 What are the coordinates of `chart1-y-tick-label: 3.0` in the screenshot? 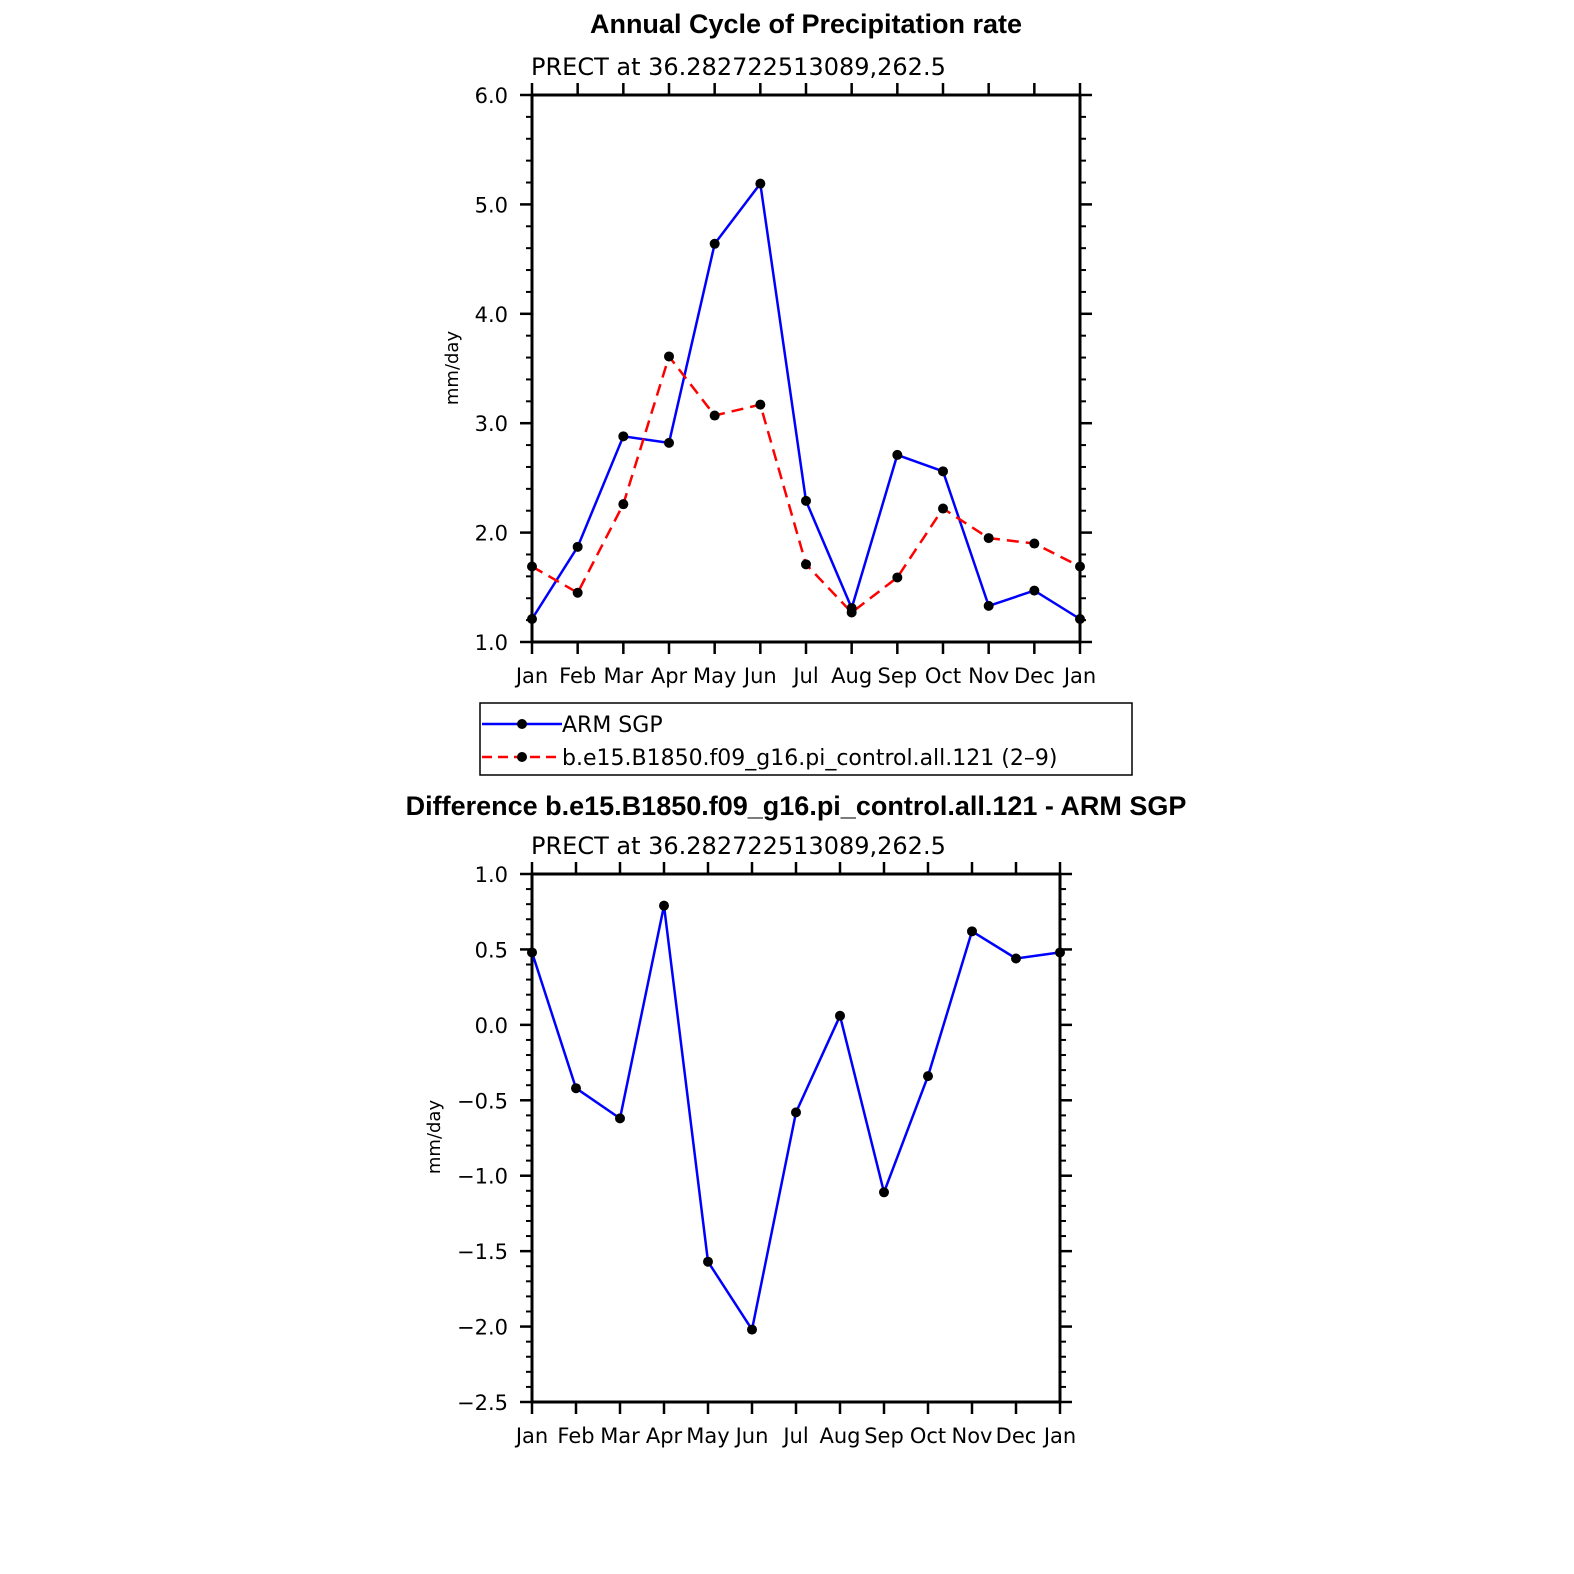 It's located at (491, 424).